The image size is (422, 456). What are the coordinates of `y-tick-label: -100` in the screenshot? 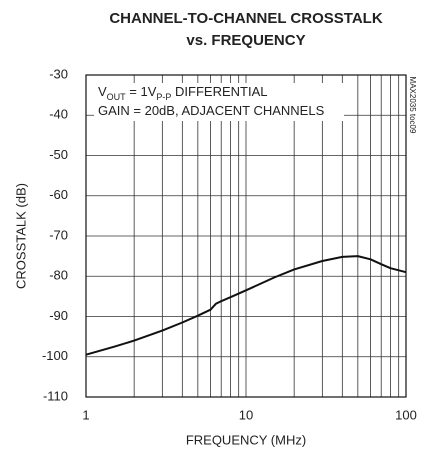 It's located at (55, 355).